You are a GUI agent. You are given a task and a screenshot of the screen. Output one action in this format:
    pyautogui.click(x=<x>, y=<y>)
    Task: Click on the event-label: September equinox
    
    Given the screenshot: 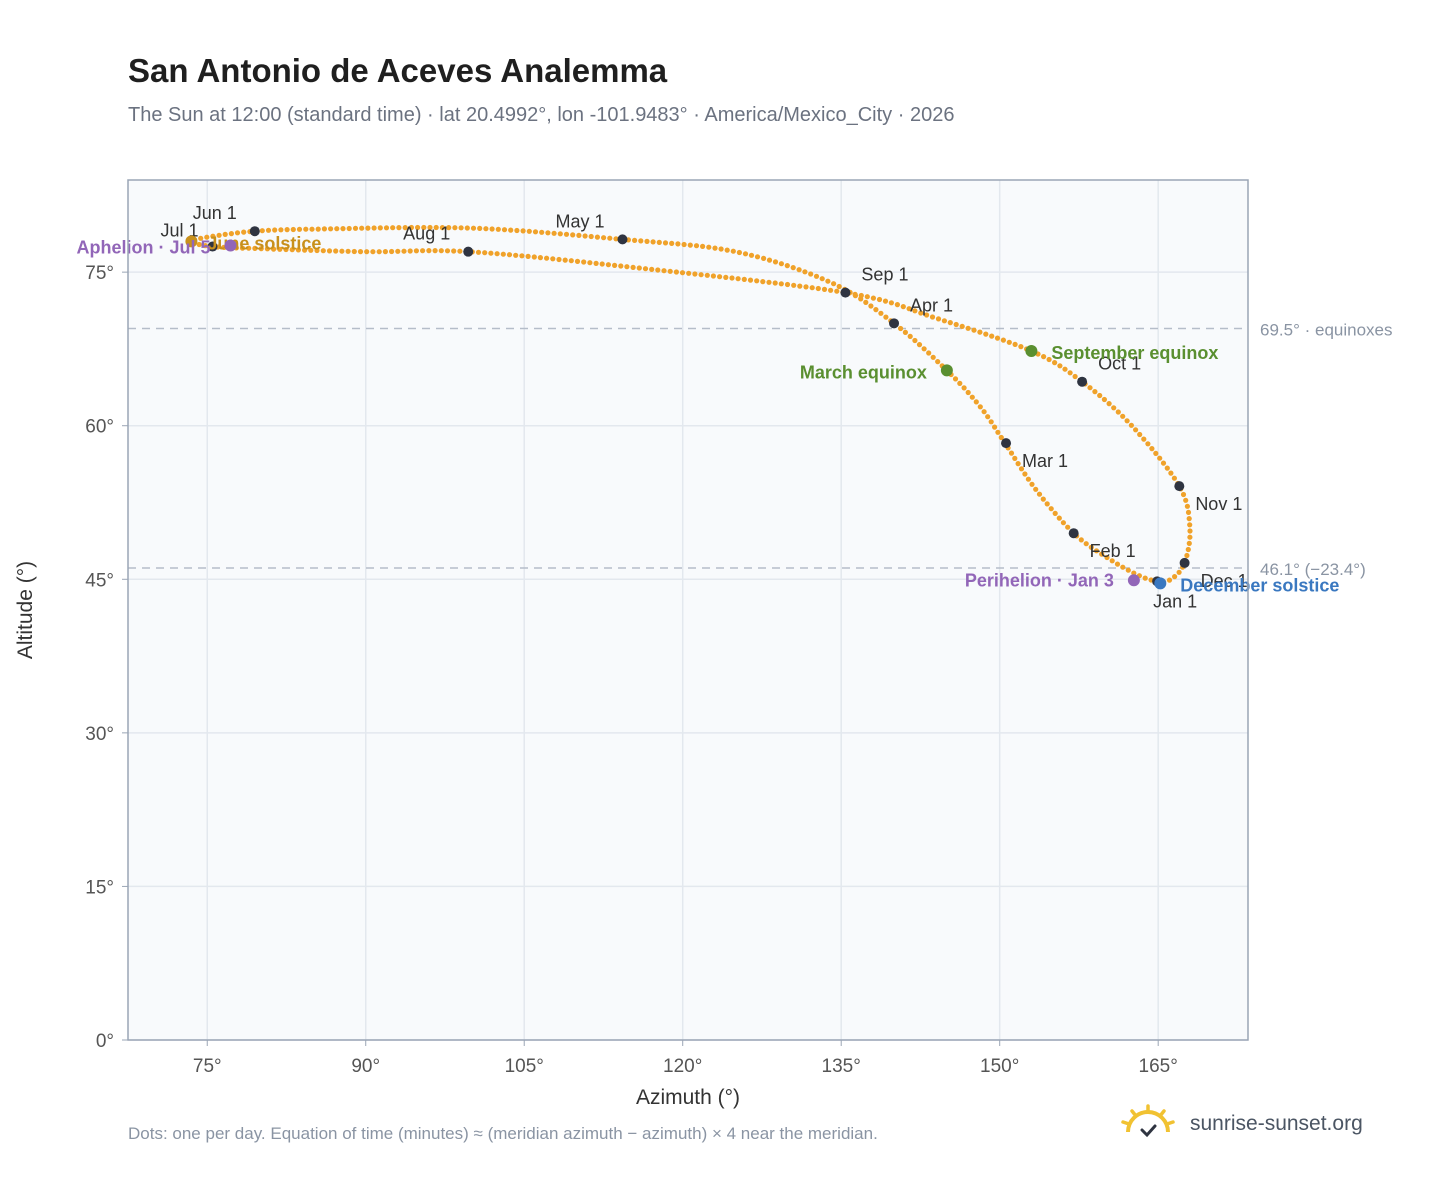 What is the action you would take?
    pyautogui.click(x=1134, y=353)
    